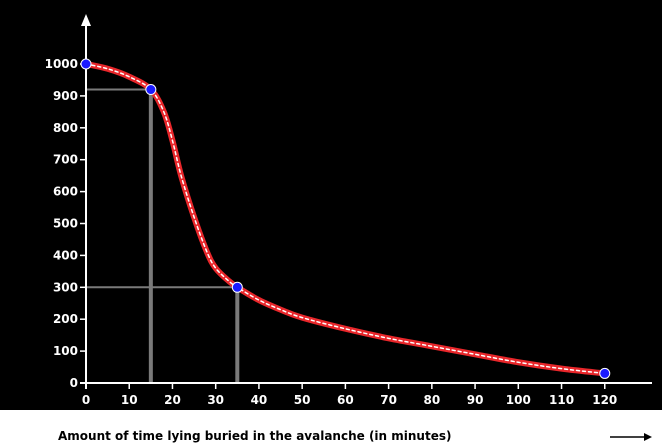 The image size is (662, 448). I want to click on x-axis-ticks: 0 10 20 30 40 50 60 70 80 90 100 110 120, so click(349, 395).